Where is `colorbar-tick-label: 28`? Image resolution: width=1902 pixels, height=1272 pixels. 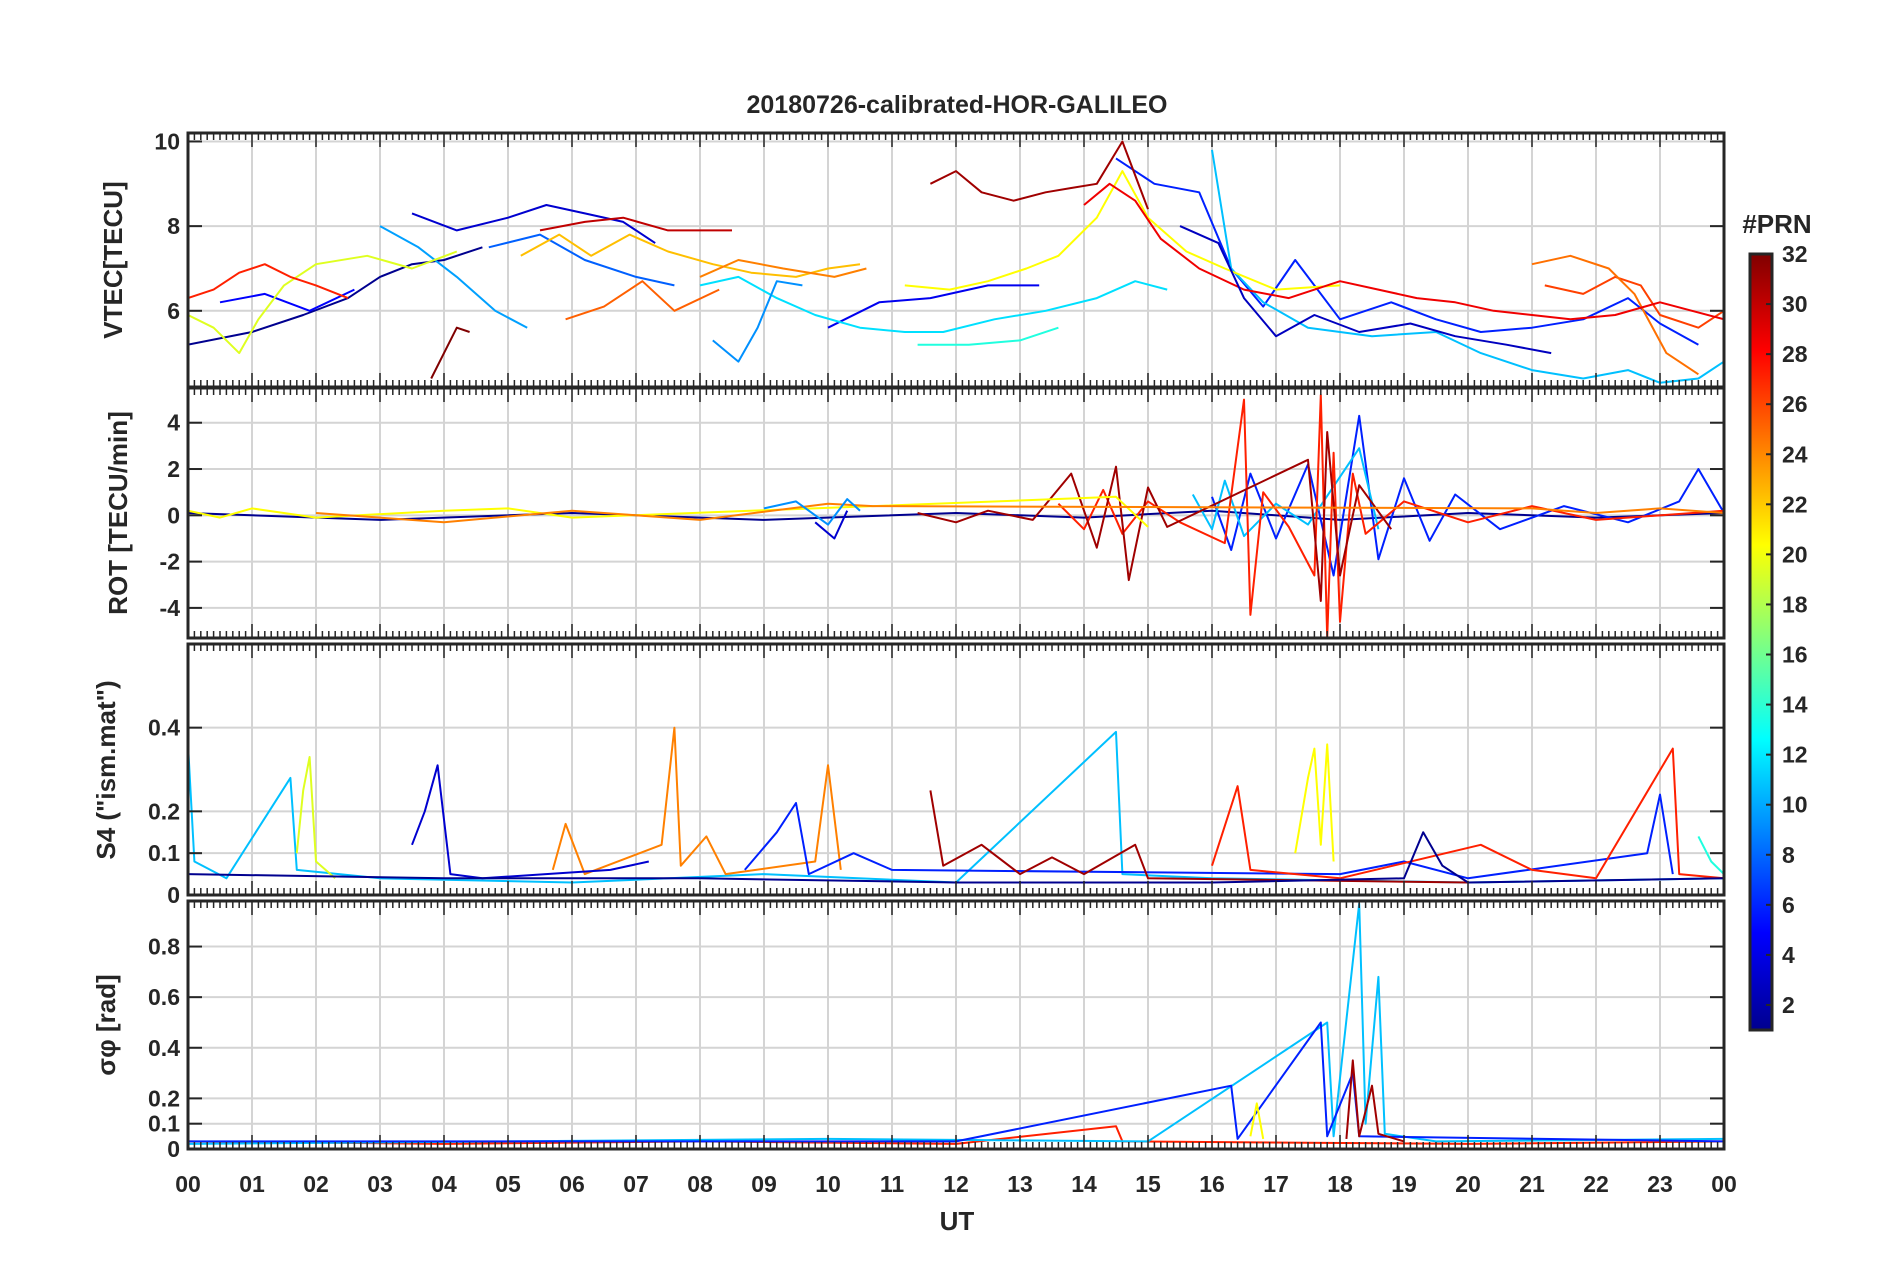
colorbar-tick-label: 28 is located at coordinates (1795, 354).